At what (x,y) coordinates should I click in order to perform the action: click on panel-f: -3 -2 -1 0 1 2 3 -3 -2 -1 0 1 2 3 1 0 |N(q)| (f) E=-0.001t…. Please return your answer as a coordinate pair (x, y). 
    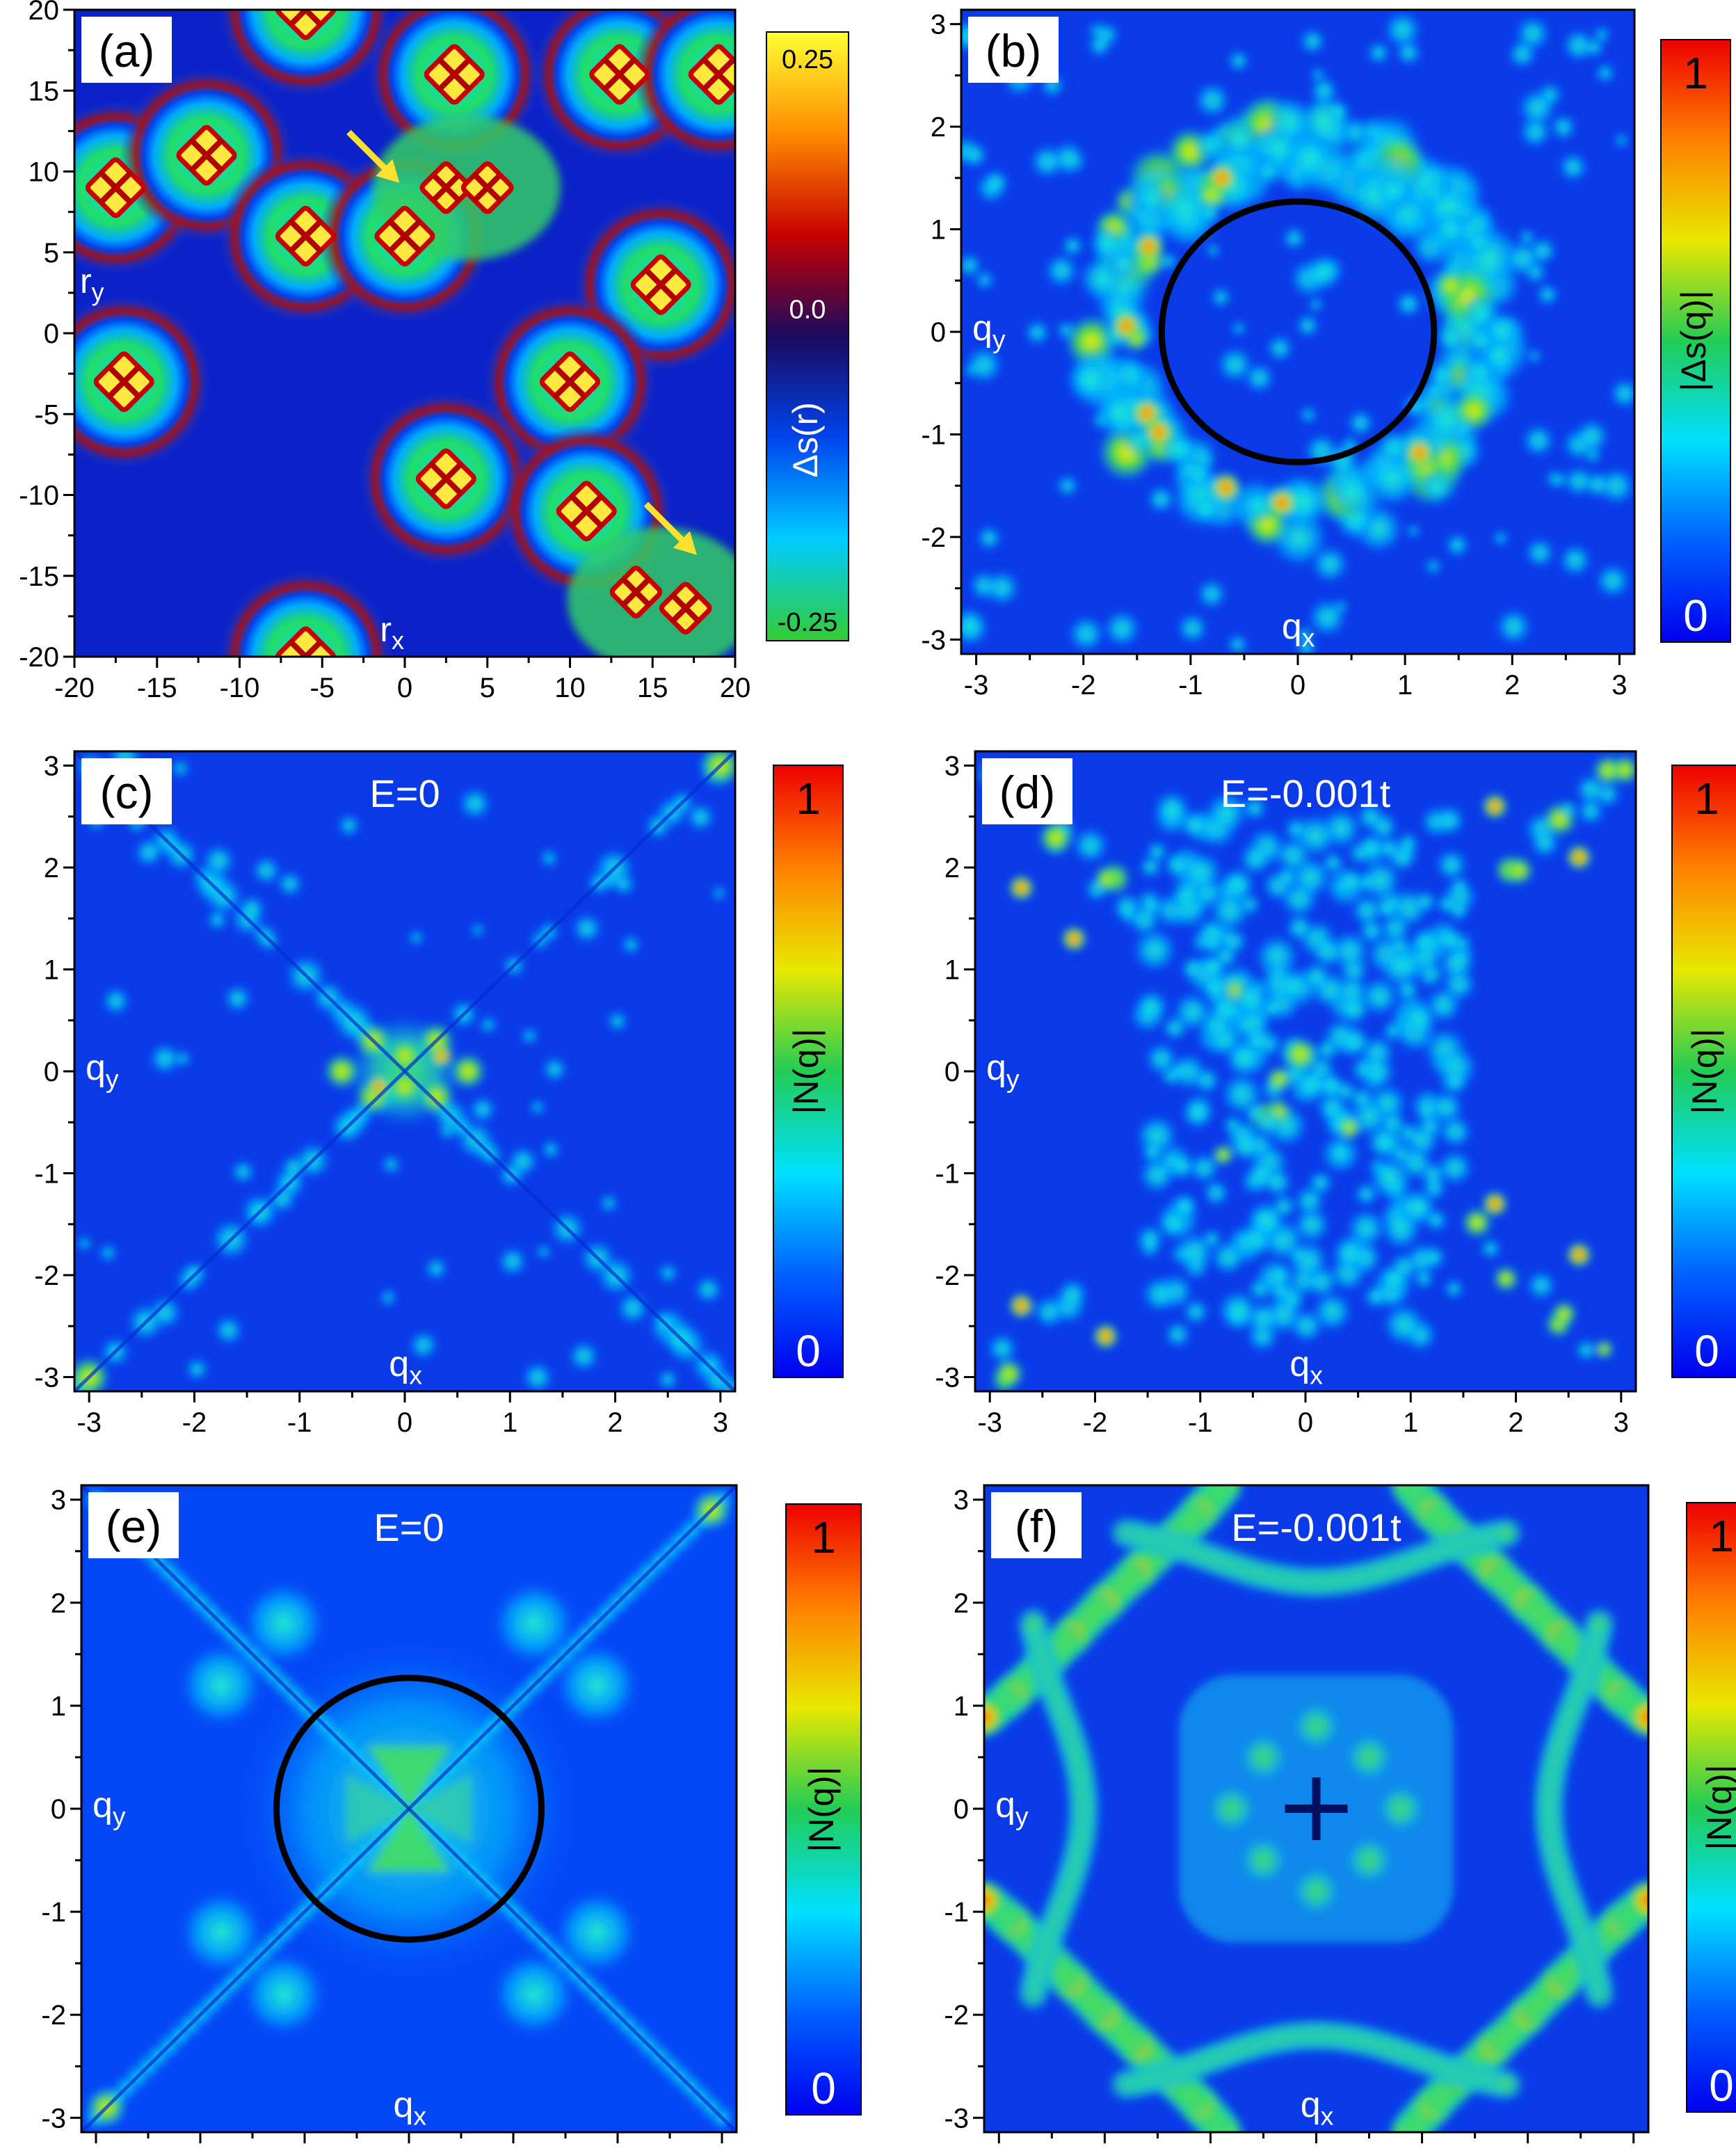
    Looking at the image, I should click on (1340, 1817).